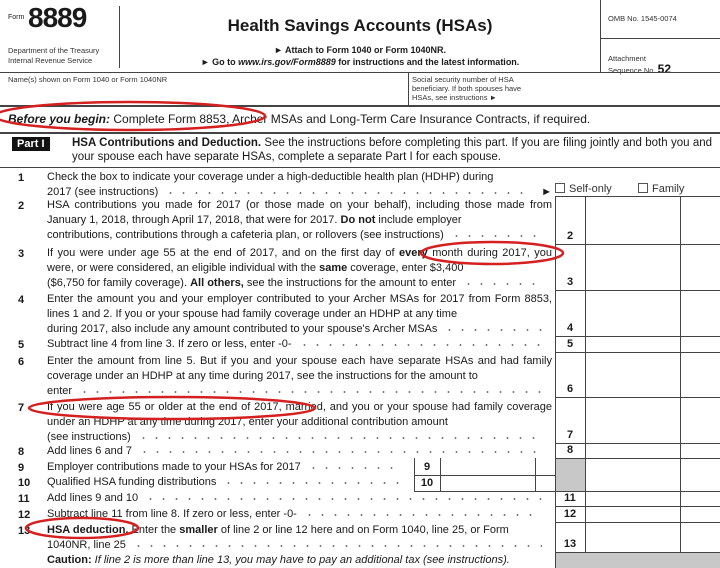 The image size is (720, 568). I want to click on box-label-4: 4, so click(570, 328).